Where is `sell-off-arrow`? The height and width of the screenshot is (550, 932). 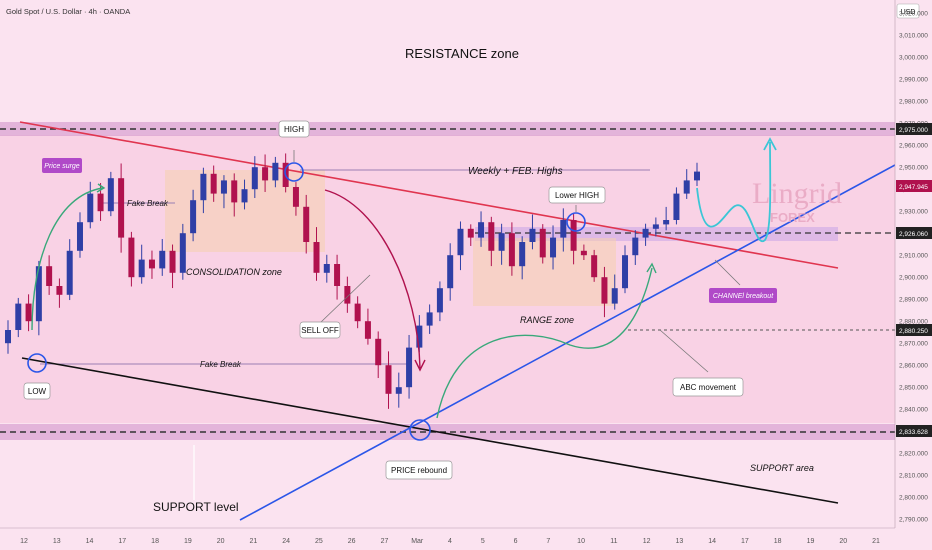 sell-off-arrow is located at coordinates (372, 279).